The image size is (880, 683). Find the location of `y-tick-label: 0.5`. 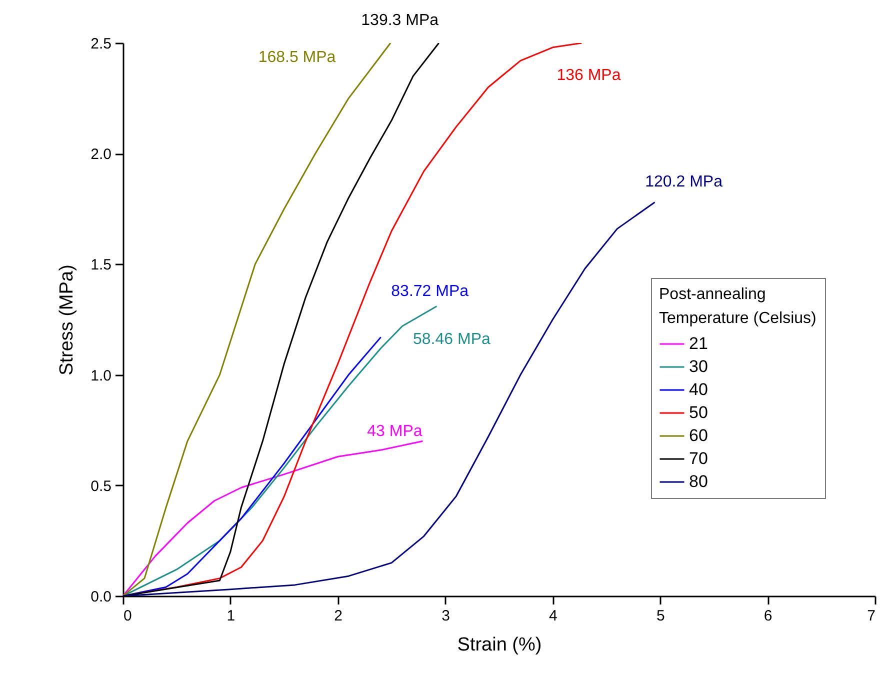

y-tick-label: 0.5 is located at coordinates (101, 486).